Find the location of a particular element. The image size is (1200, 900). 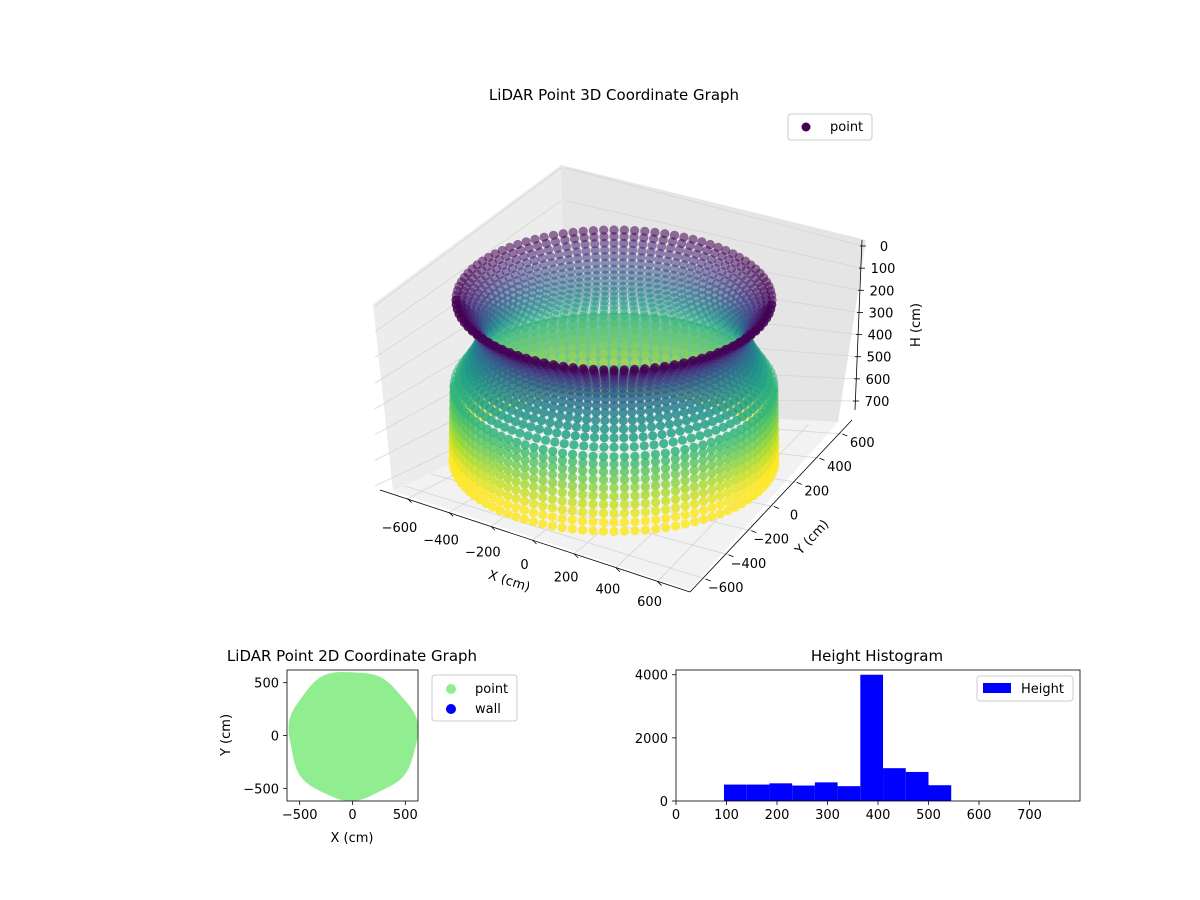

legend-histogram-swatch is located at coordinates (997, 688).